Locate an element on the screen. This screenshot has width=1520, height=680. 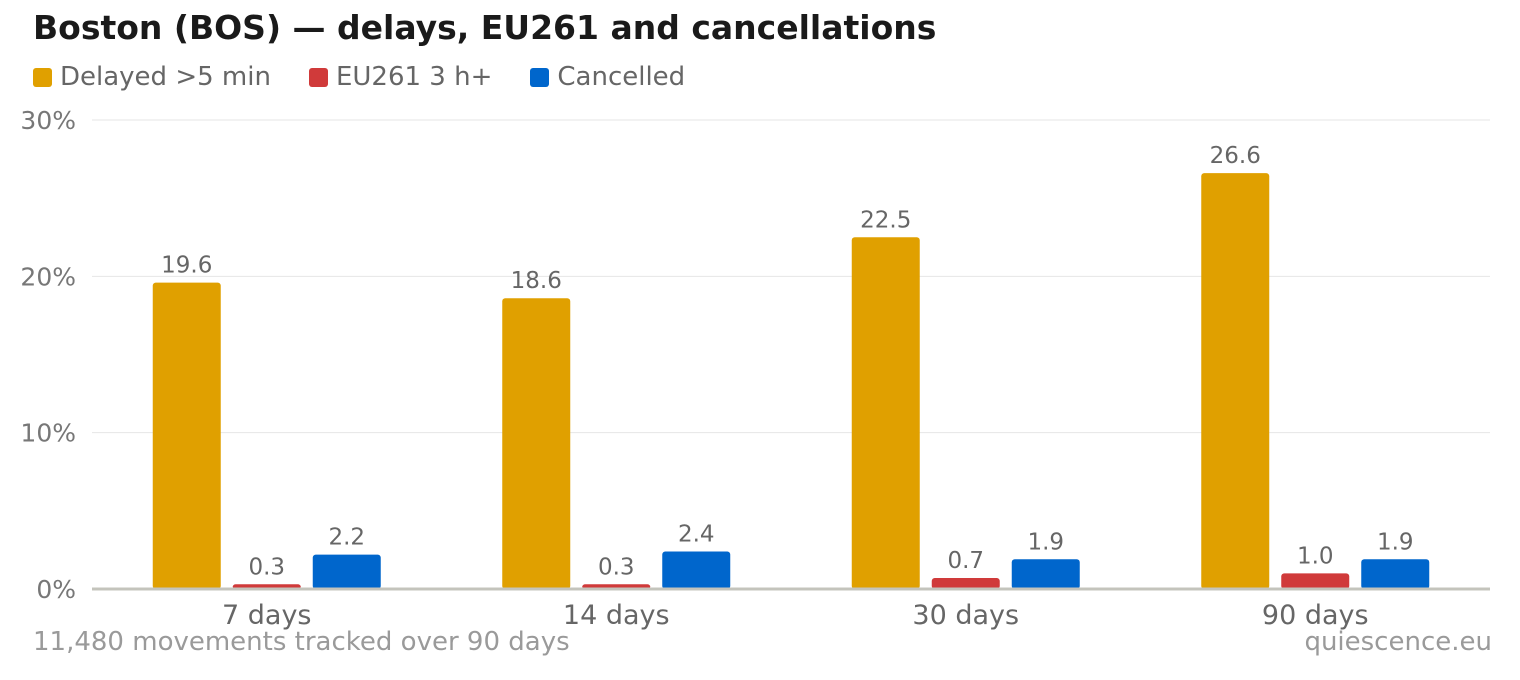
bar-value-label: 1.0 is located at coordinates (1315, 556).